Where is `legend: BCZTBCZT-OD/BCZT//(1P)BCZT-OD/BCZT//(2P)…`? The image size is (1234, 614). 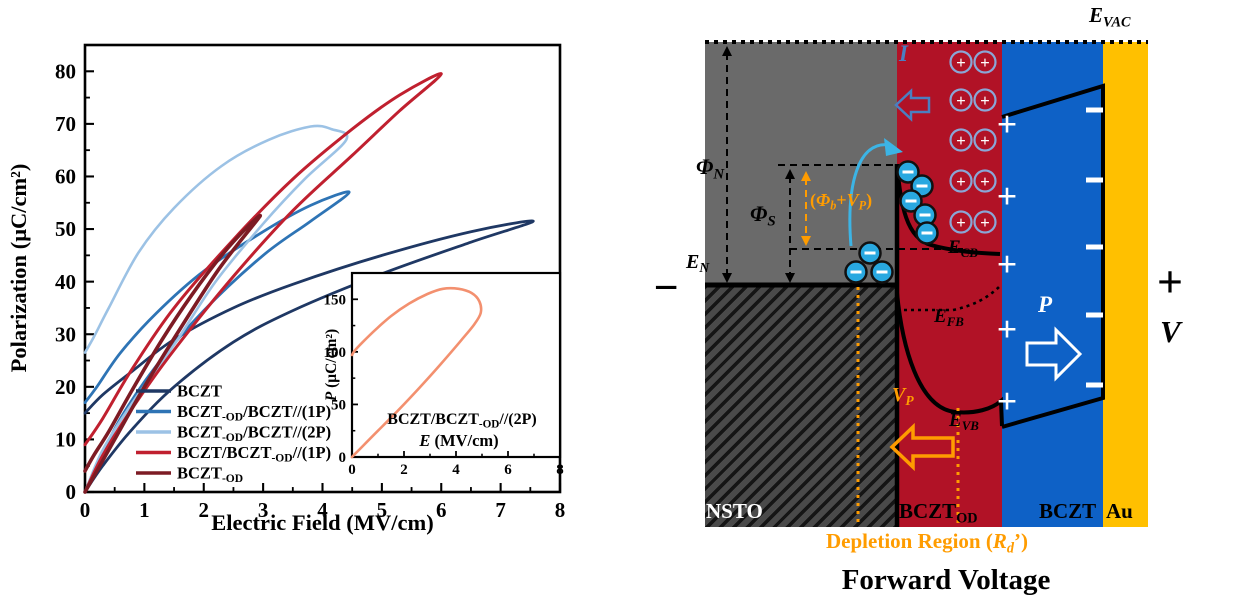
legend: BCZTBCZT-OD/BCZT//(1P)BCZT-OD/BCZT//(2P)… is located at coordinates (233, 434).